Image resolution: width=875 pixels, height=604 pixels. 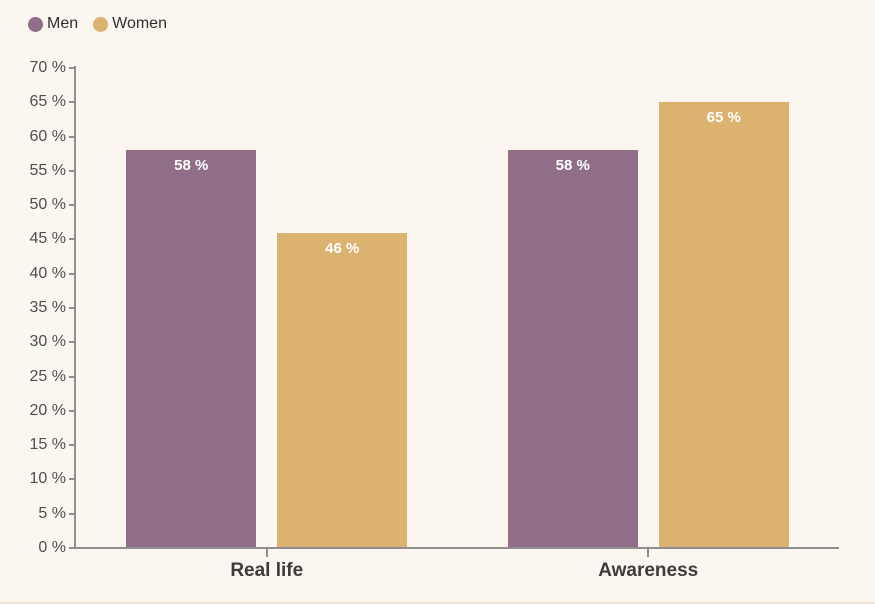 What do you see at coordinates (723, 325) in the screenshot?
I see `bar-women-awareness: 65 %` at bounding box center [723, 325].